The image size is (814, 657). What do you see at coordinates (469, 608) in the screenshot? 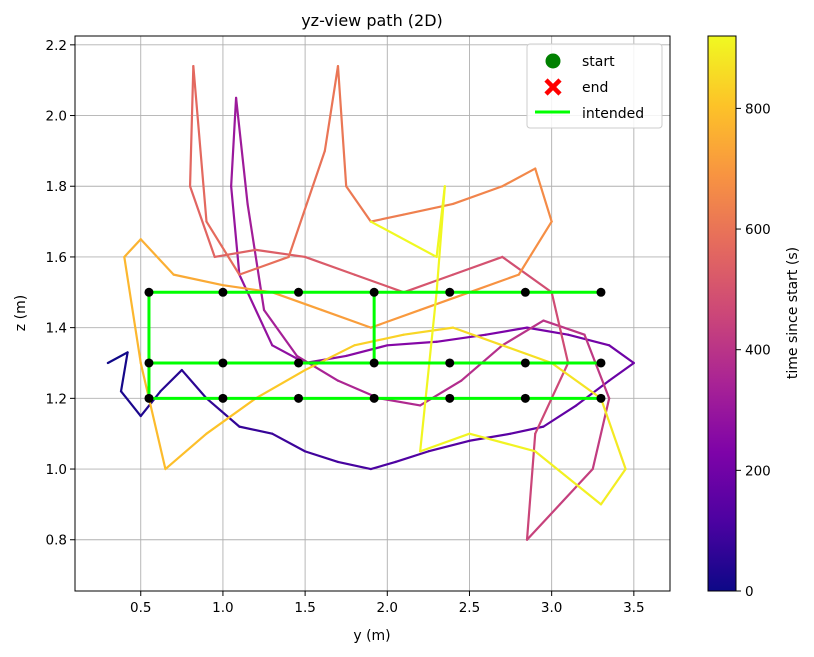
I see `x-tick-label: 2.5` at bounding box center [469, 608].